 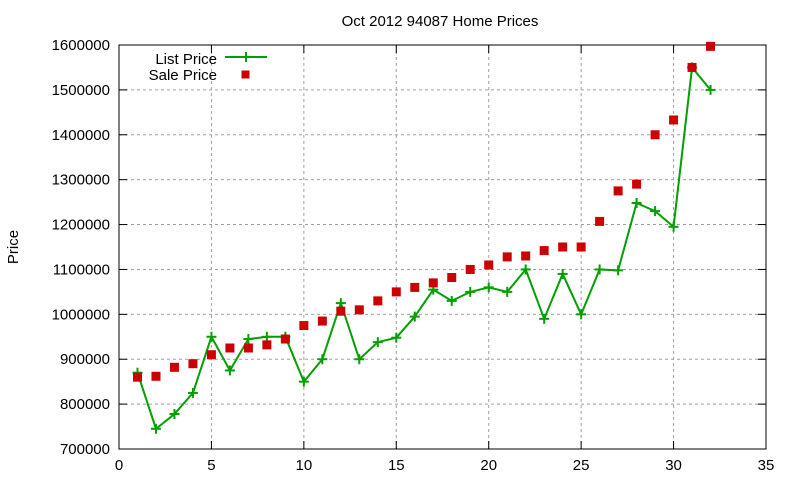 What do you see at coordinates (211, 465) in the screenshot?
I see `x-tick-label: 5` at bounding box center [211, 465].